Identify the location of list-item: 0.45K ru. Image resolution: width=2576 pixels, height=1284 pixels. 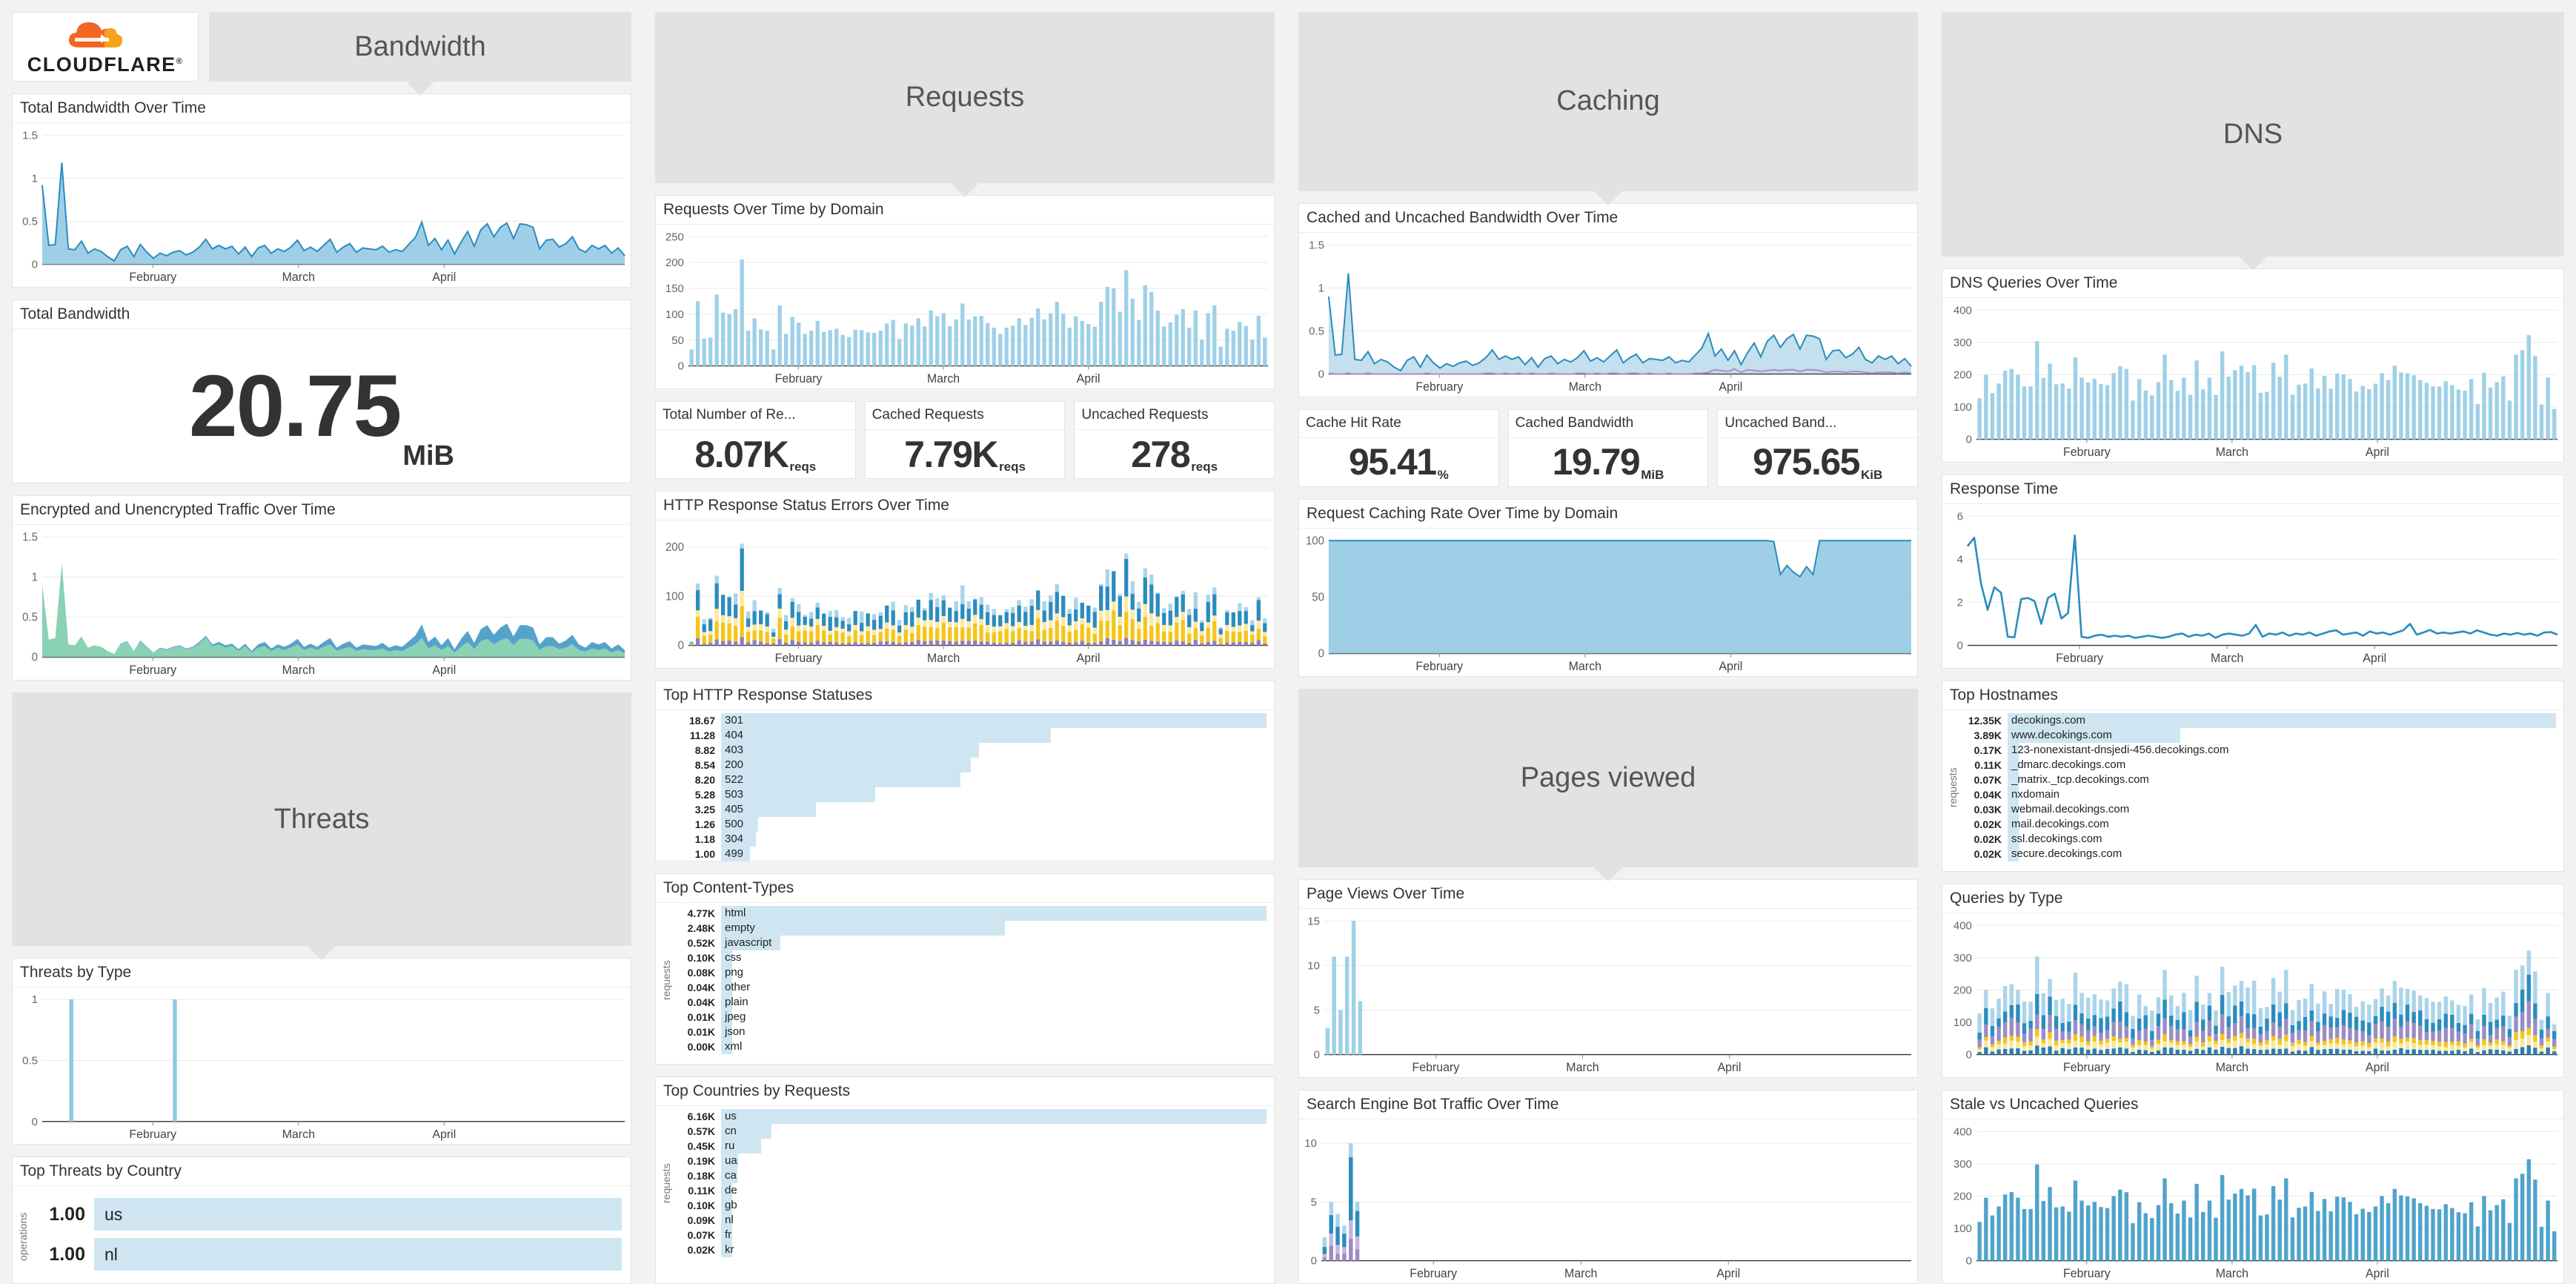
(970, 1146).